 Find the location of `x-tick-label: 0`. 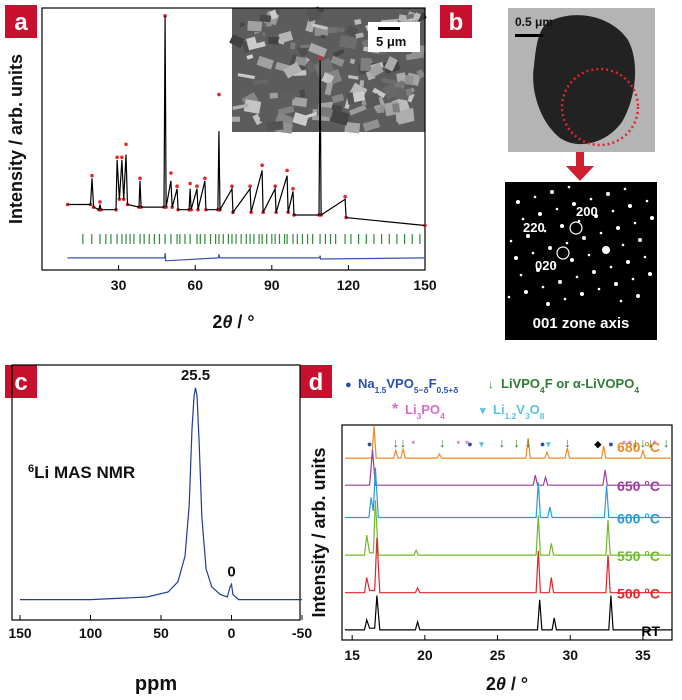

x-tick-label: 0 is located at coordinates (232, 633).